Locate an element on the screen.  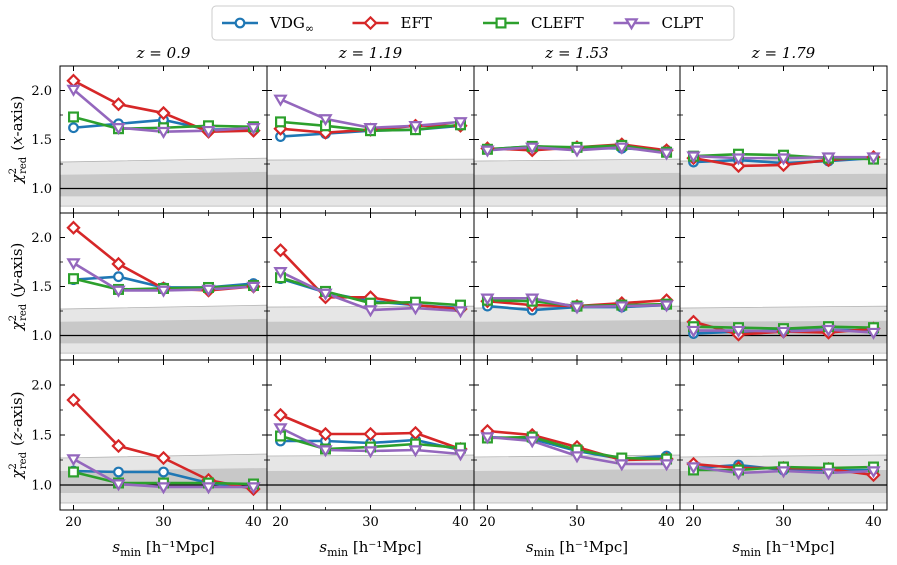
y-tick-label: 1.5 is located at coordinates (41, 140).